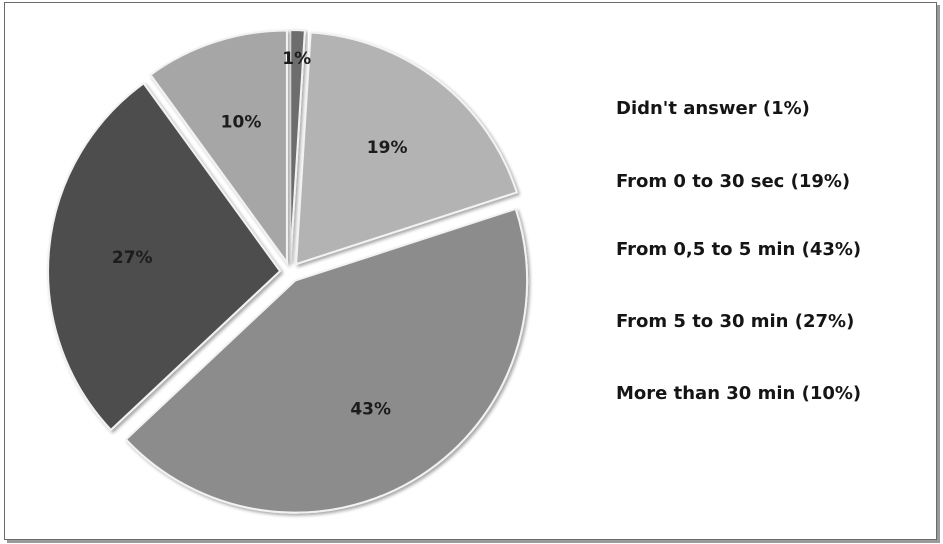 The image size is (943, 544). I want to click on legend-entry-5-to-30-min: From 5 to 30 min (27%), so click(735, 321).